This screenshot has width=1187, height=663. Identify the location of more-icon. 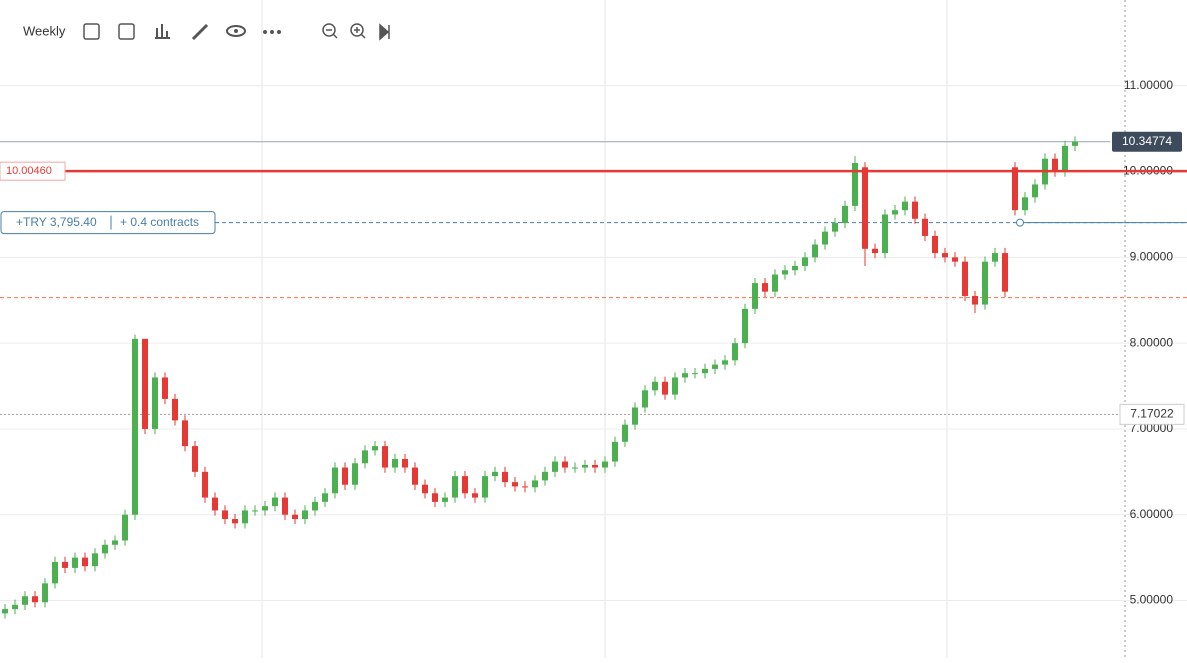
(272, 32).